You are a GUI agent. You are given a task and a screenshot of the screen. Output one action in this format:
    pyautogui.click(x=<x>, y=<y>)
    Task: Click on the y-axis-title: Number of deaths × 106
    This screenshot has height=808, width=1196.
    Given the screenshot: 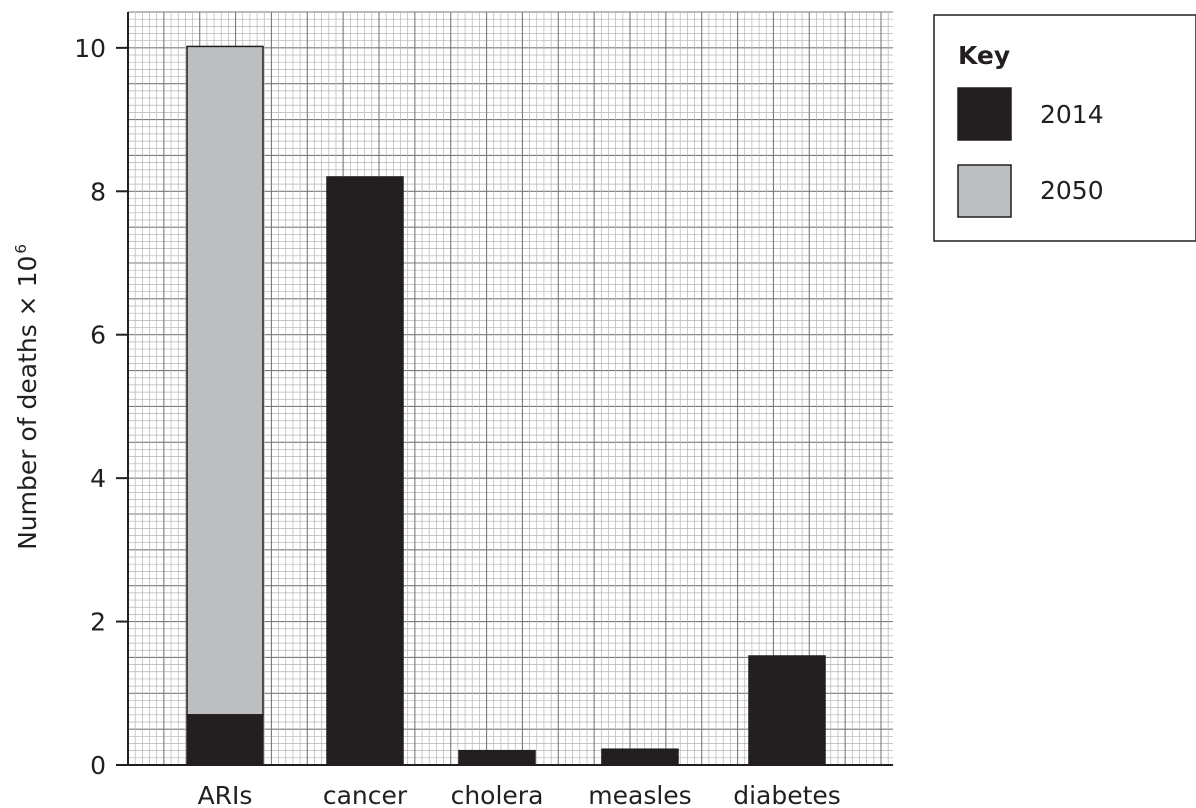 What is the action you would take?
    pyautogui.click(x=27, y=397)
    